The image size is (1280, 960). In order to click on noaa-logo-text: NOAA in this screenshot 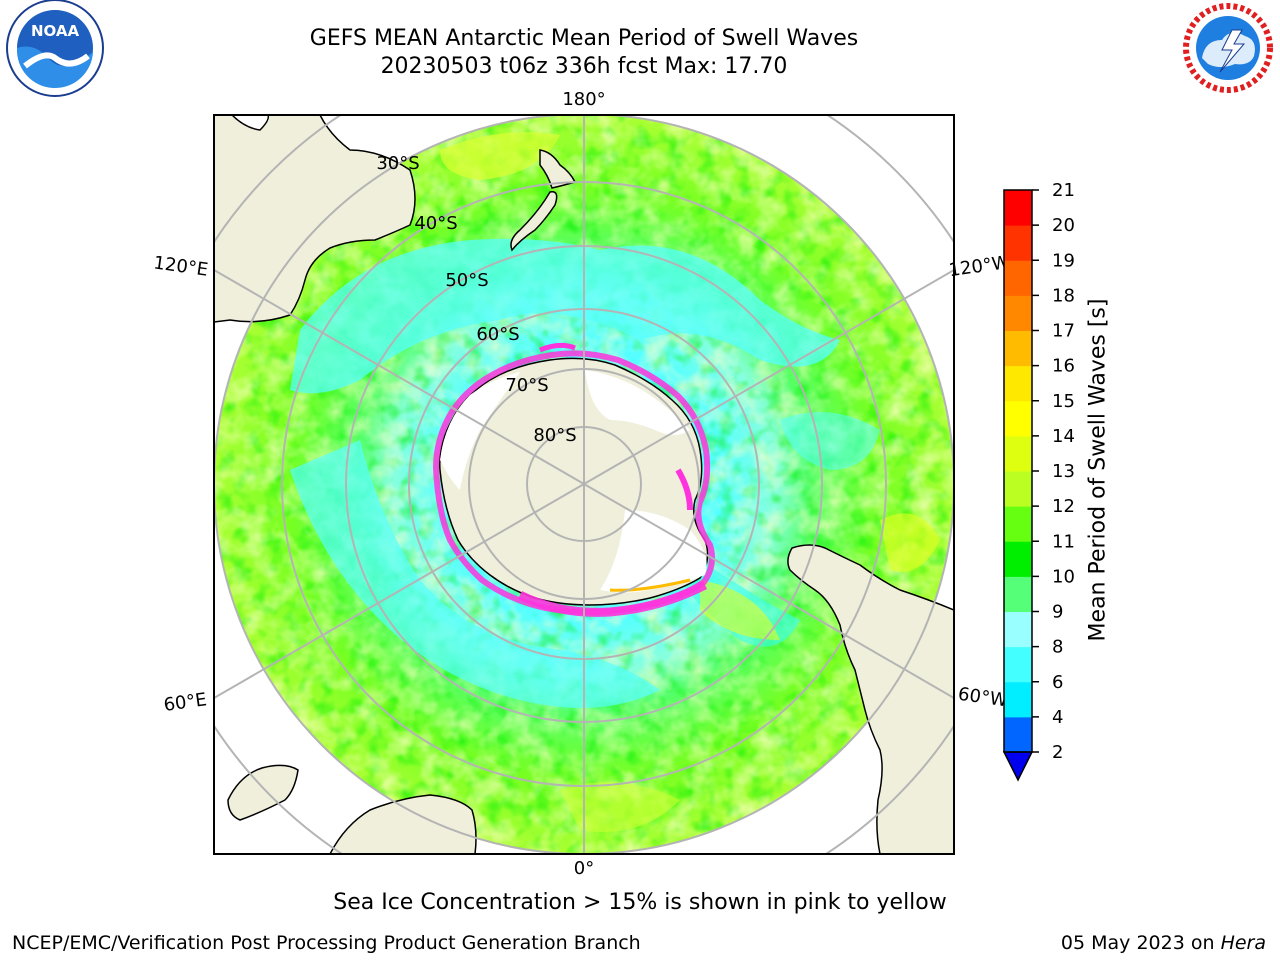, I will do `click(55, 31)`.